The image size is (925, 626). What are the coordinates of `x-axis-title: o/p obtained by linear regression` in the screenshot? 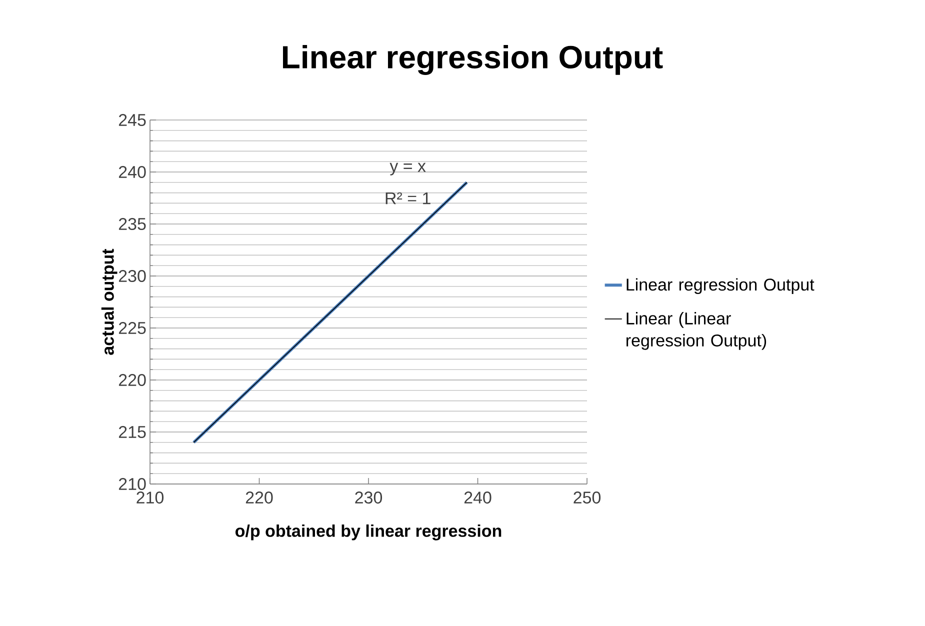 It's located at (368, 532).